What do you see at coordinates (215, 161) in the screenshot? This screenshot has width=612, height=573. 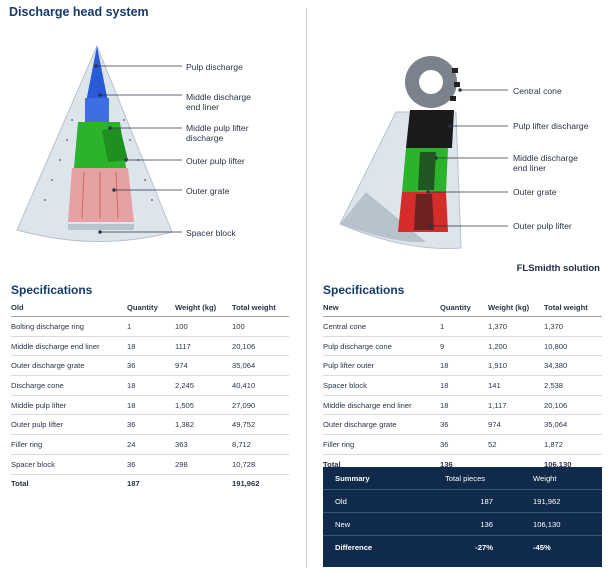 I see `callout-outer-pulp-lifter: Outer pulp lifter` at bounding box center [215, 161].